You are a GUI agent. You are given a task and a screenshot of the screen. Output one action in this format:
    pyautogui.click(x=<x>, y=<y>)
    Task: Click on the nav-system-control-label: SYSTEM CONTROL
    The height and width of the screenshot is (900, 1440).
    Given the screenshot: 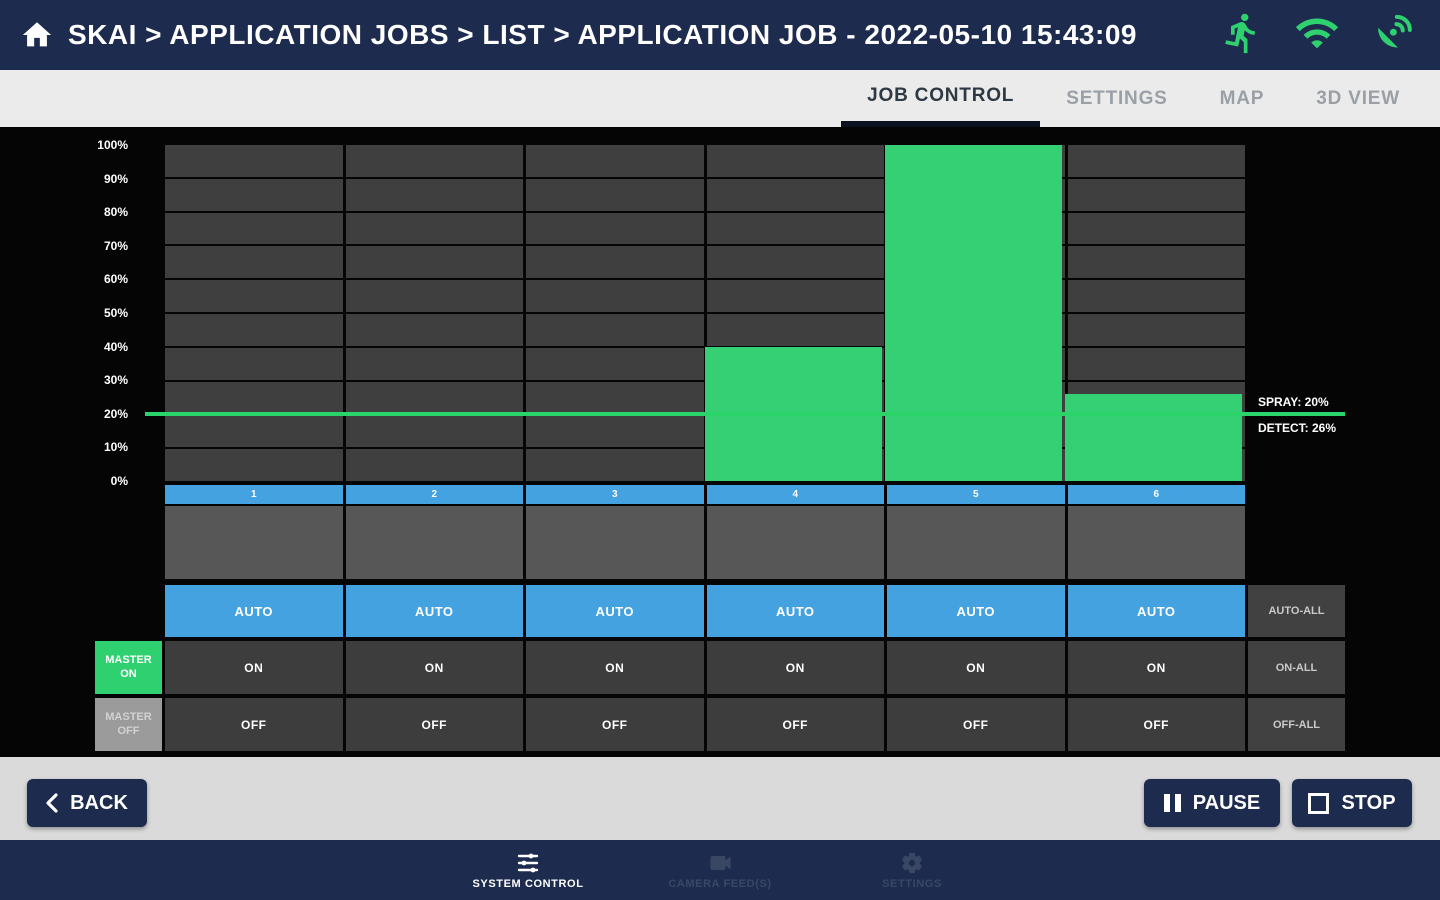 What is the action you would take?
    pyautogui.click(x=528, y=883)
    